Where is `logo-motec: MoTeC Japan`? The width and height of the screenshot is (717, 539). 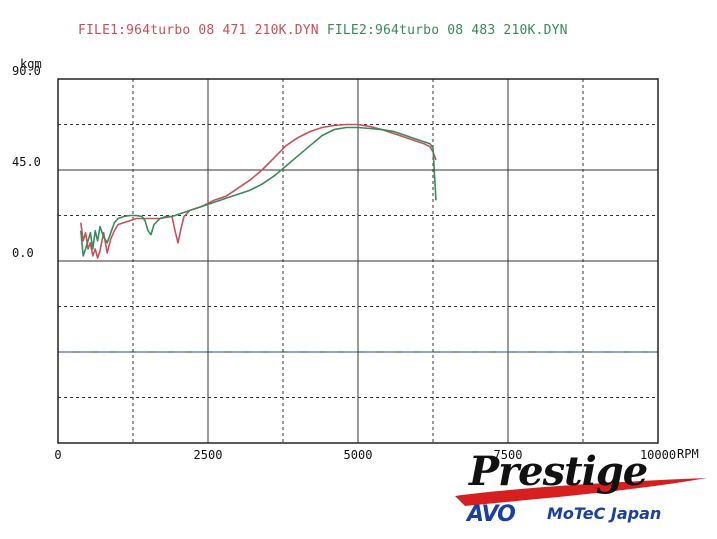
logo-motec: MoTeC Japan is located at coordinates (604, 513).